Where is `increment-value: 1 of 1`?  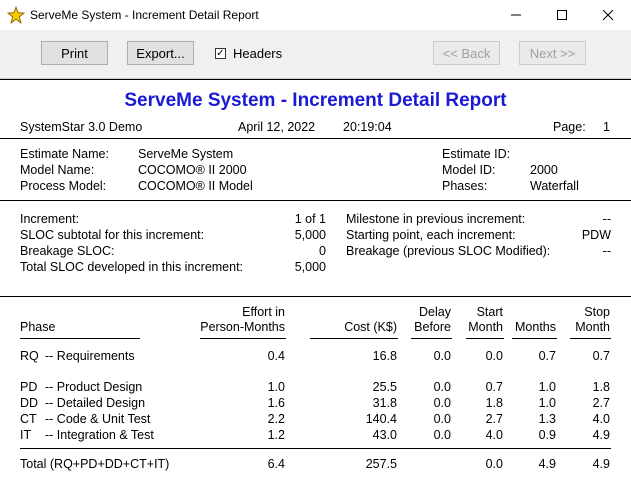 increment-value: 1 of 1 is located at coordinates (310, 219).